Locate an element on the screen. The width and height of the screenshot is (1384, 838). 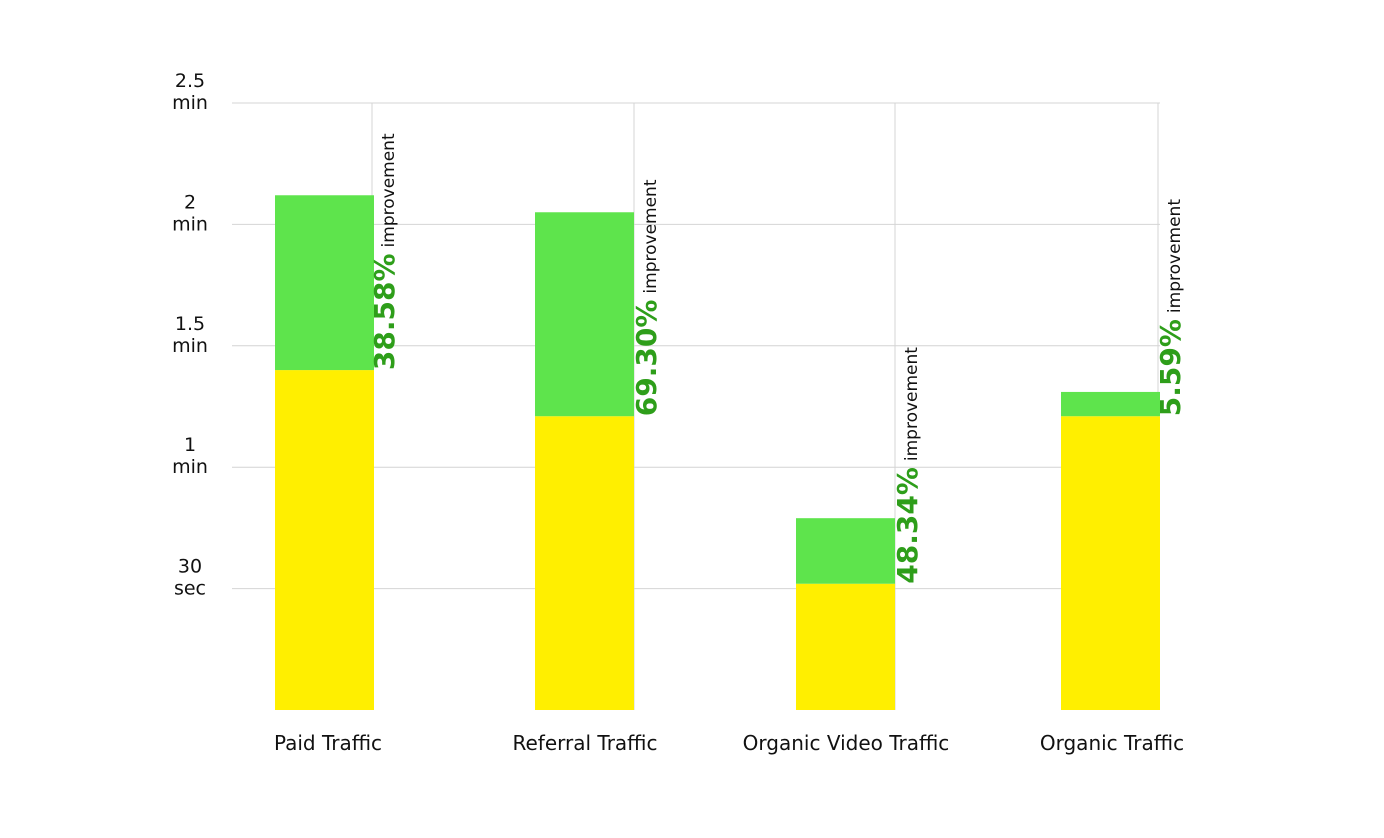
y-tick-label: 2.5 min is located at coordinates (190, 92).